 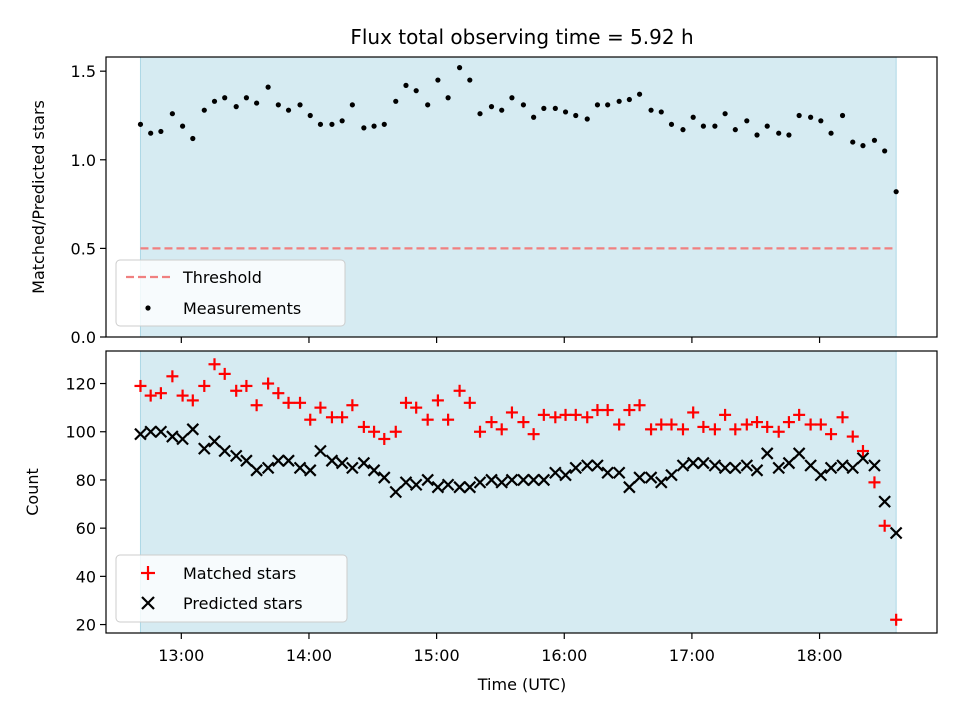 I want to click on count-y-ticks: 20 40 60 80 100 120, so click(x=85, y=505).